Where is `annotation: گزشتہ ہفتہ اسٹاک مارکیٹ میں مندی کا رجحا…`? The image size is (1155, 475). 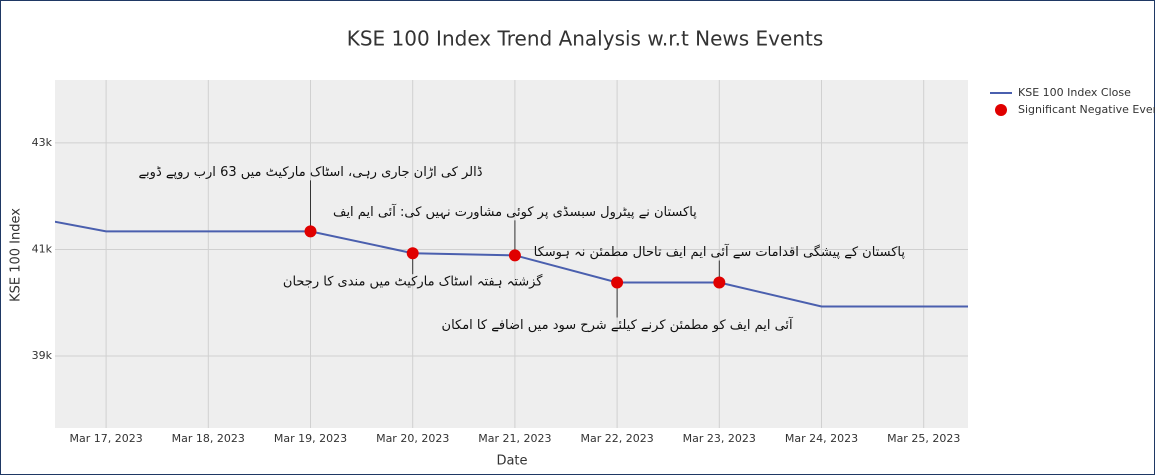
annotation: گزشتہ ہفتہ اسٹاک مارکیٹ میں مندی کا رجحا… is located at coordinates (413, 282).